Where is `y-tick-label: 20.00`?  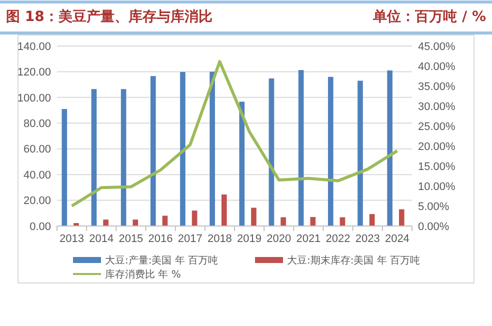
y-tick-label: 20.00 is located at coordinates (37, 201).